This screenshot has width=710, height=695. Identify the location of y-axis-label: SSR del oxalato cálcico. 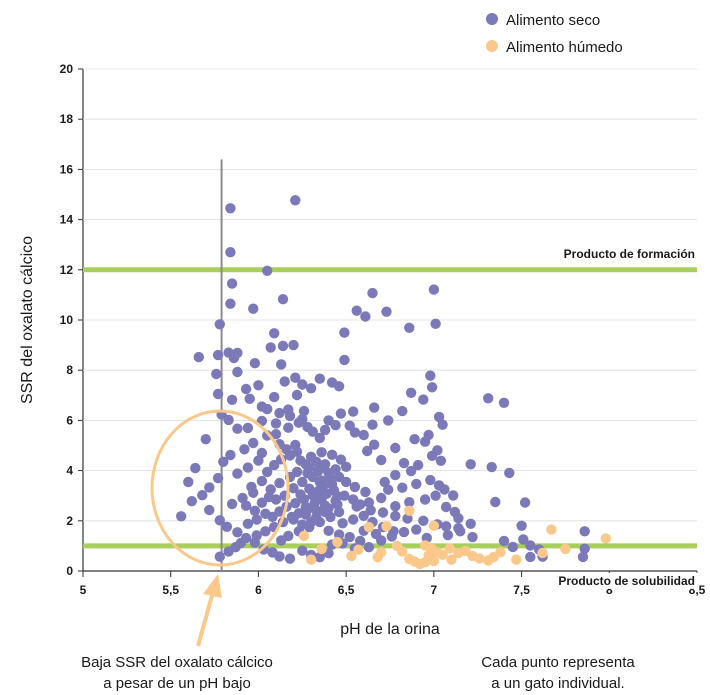
(27, 320).